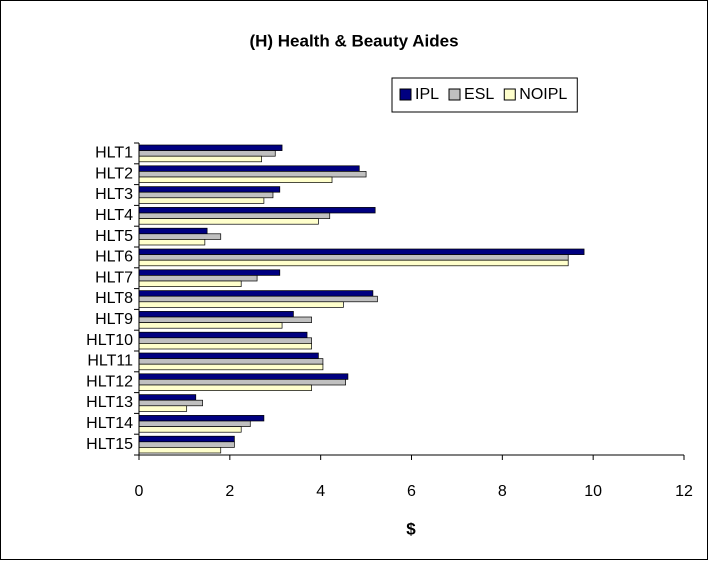 The image size is (708, 565). I want to click on y-tick-label: HLT14, so click(109, 423).